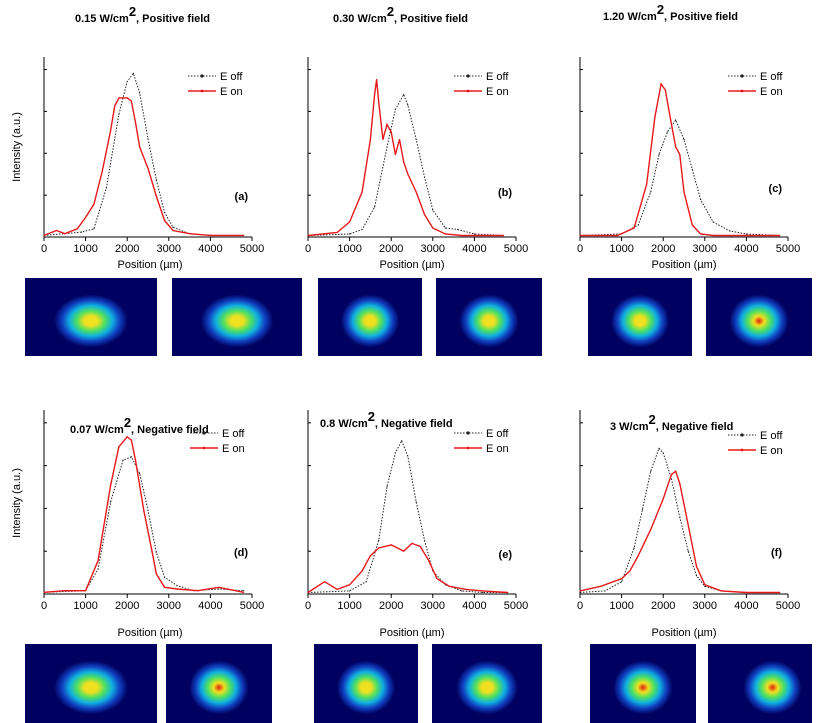 The image size is (817, 723). What do you see at coordinates (506, 555) in the screenshot?
I see `panel-label: (e)` at bounding box center [506, 555].